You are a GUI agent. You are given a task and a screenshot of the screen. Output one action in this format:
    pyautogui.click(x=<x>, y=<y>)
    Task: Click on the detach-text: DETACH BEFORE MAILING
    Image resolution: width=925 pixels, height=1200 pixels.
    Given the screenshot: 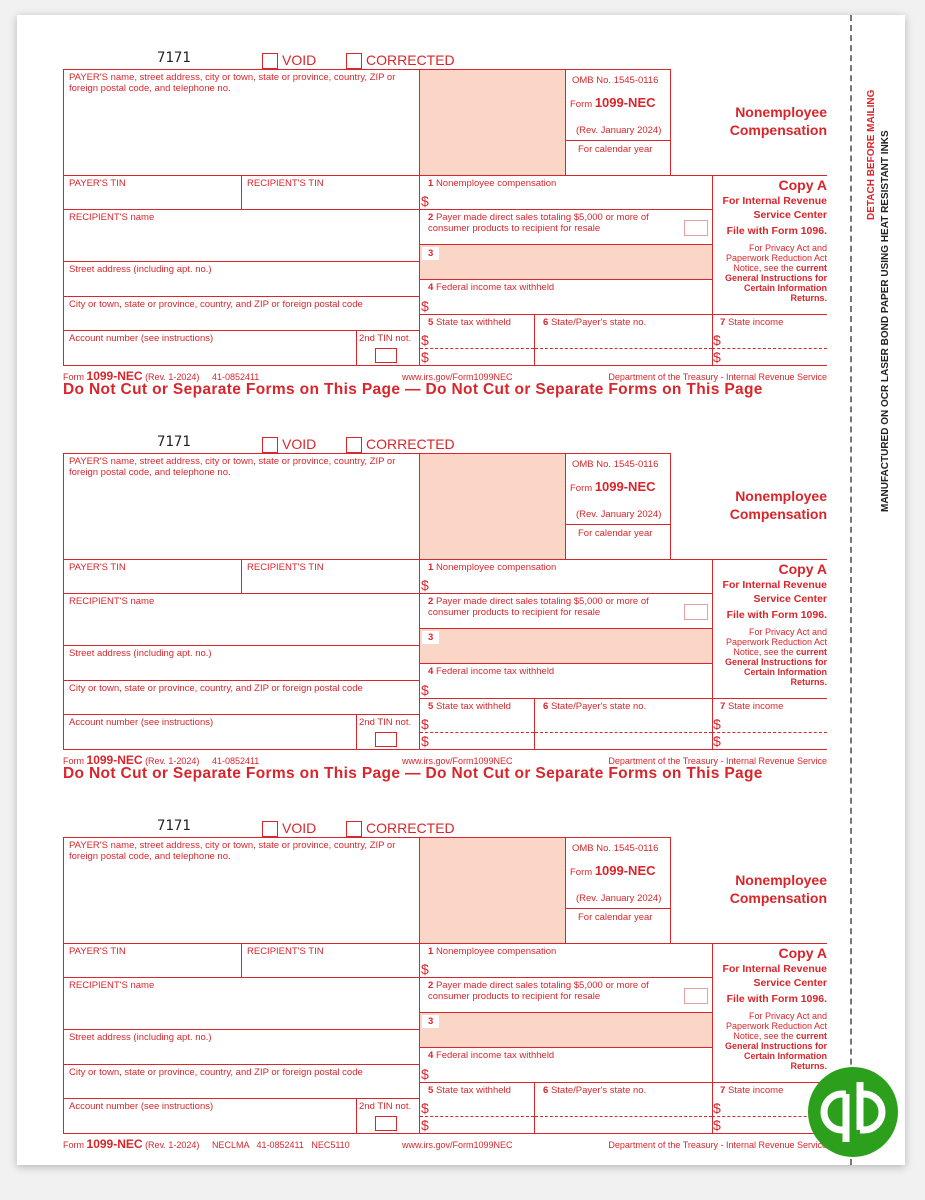 What is the action you would take?
    pyautogui.click(x=871, y=154)
    